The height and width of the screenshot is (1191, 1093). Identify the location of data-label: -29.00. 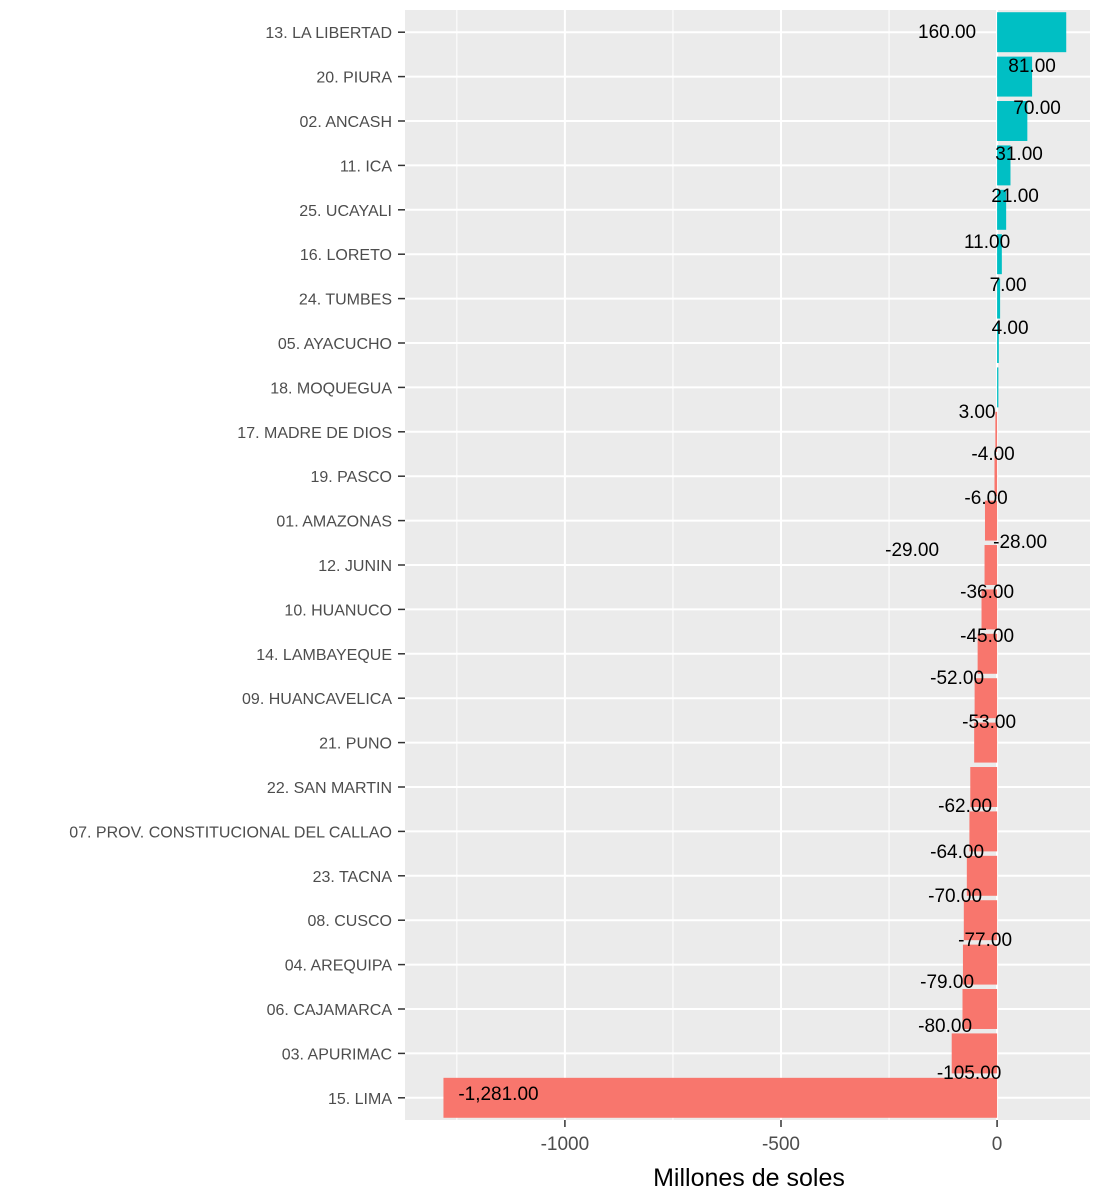
(912, 550).